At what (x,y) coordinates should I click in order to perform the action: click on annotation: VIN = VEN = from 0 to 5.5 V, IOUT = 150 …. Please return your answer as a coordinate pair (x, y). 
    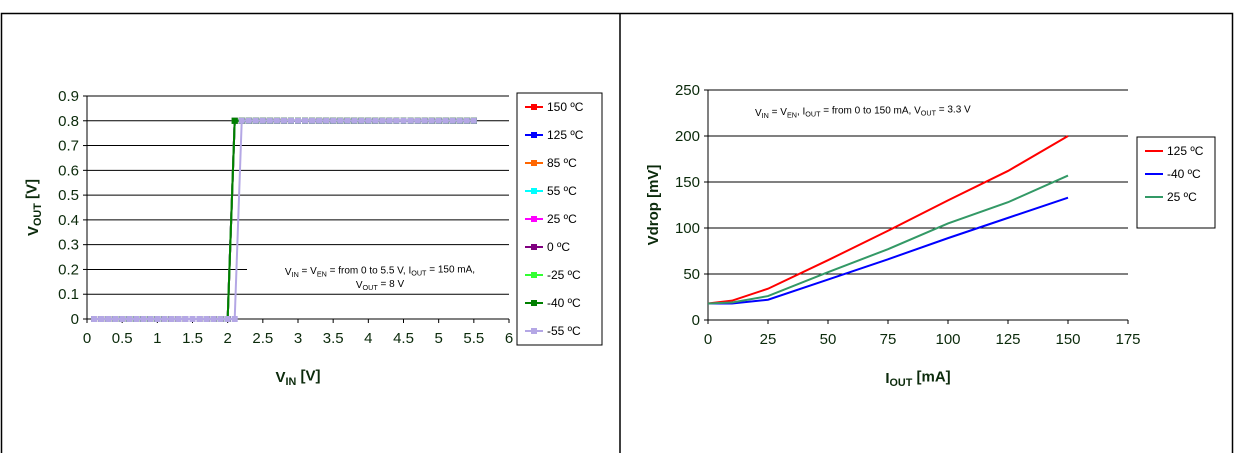
    Looking at the image, I should click on (380, 271).